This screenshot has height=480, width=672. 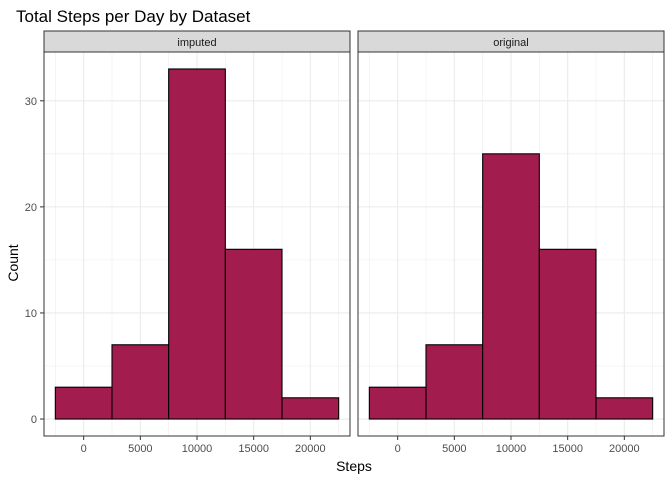 I want to click on y-tick-label: 20, so click(x=31, y=208).